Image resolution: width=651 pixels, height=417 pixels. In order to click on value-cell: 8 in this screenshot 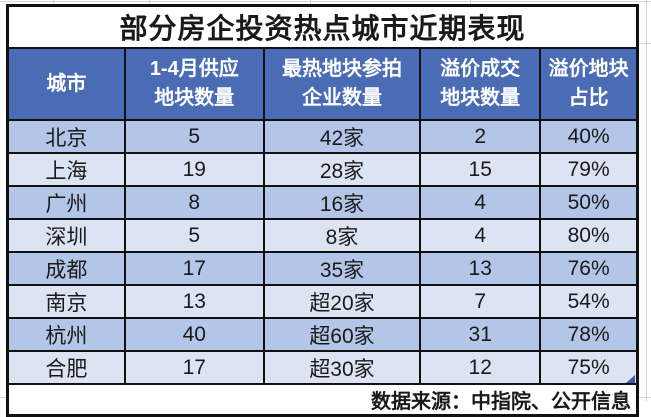, I will do `click(194, 202)`.